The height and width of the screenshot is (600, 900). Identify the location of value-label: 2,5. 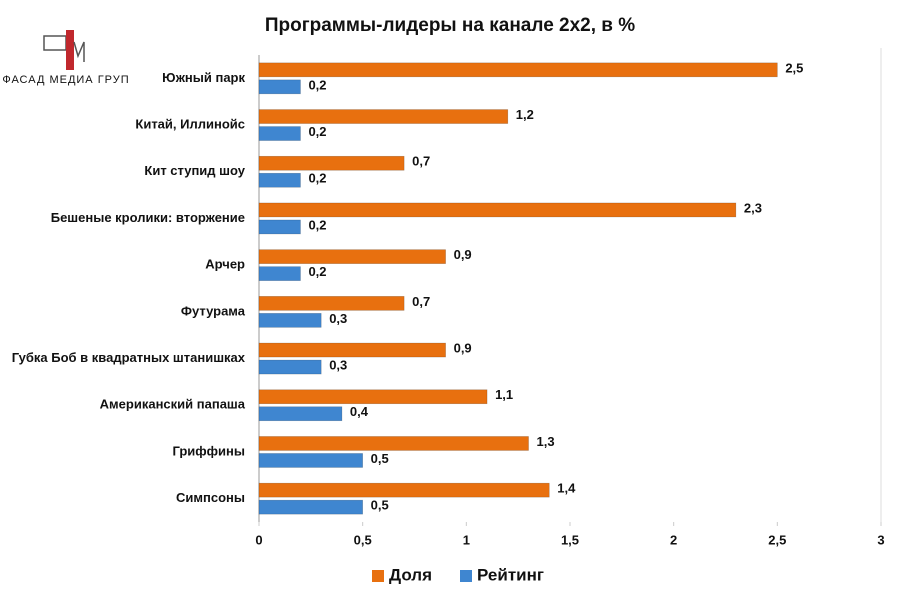
(794, 67).